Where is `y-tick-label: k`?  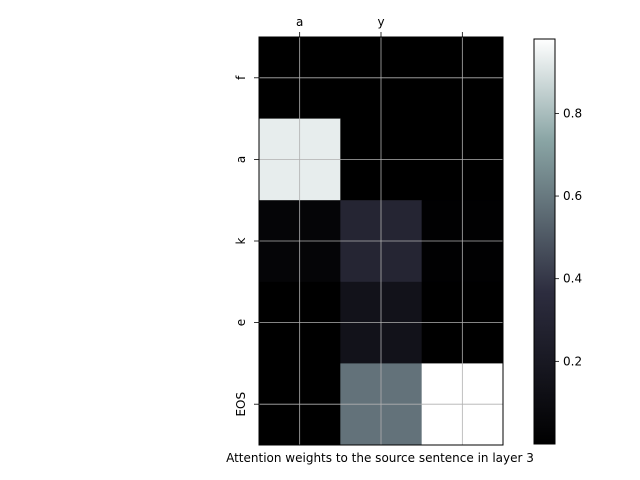
y-tick-label: k is located at coordinates (241, 240).